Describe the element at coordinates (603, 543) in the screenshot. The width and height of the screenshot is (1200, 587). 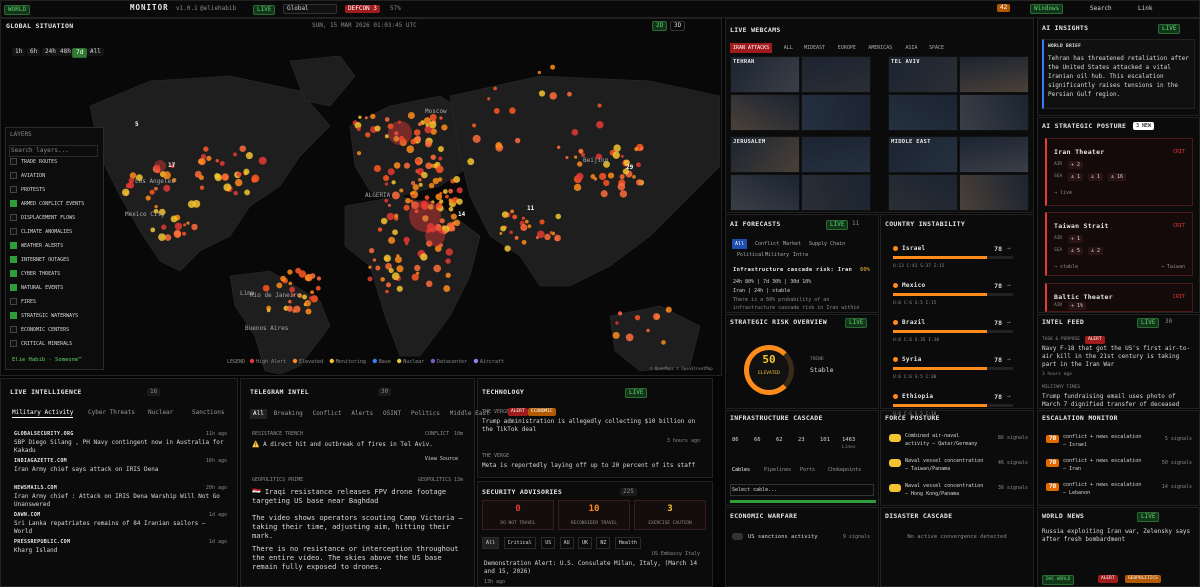
I see `tab: NZ` at that location.